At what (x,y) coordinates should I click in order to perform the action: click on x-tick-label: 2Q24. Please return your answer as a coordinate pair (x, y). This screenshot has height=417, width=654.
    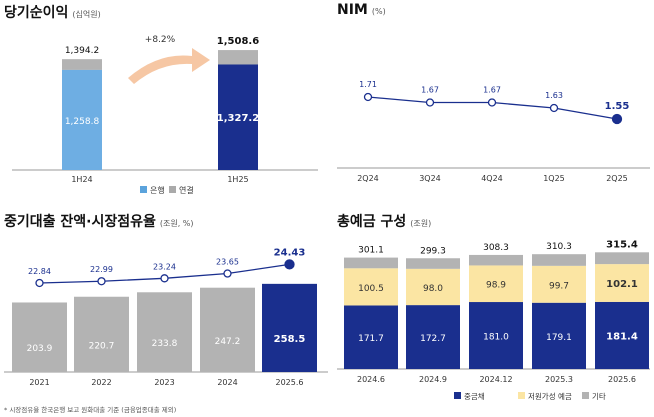
    Looking at the image, I should click on (368, 178).